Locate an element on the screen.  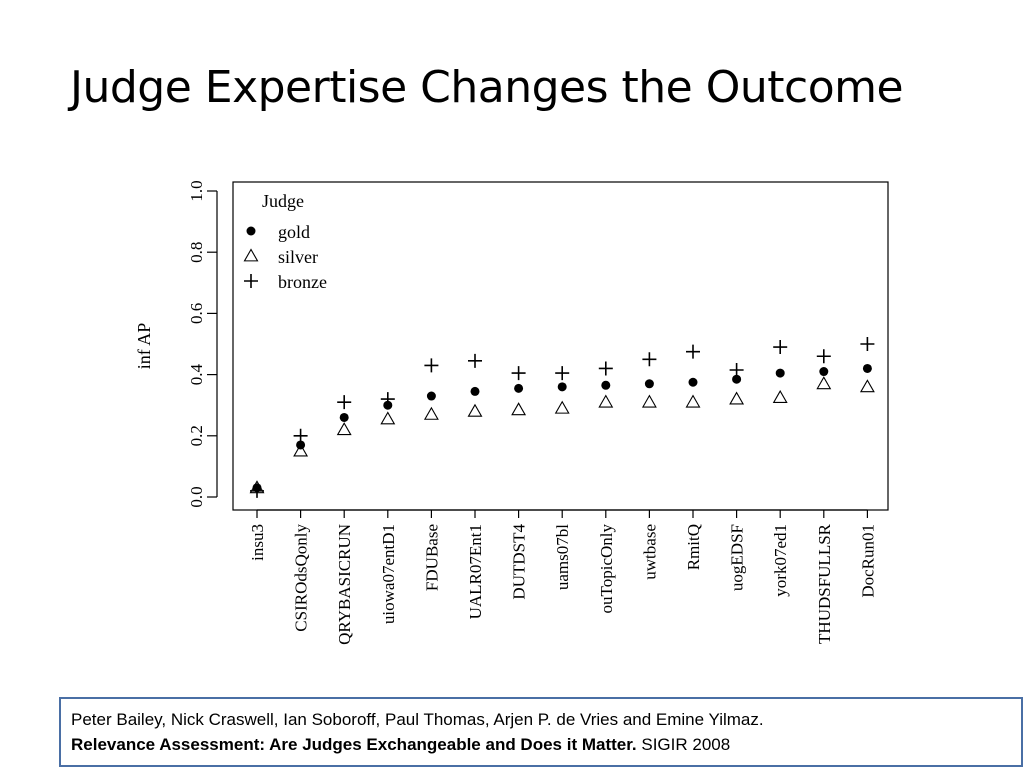
x-tick-label: DocRun01 is located at coordinates (867, 561).